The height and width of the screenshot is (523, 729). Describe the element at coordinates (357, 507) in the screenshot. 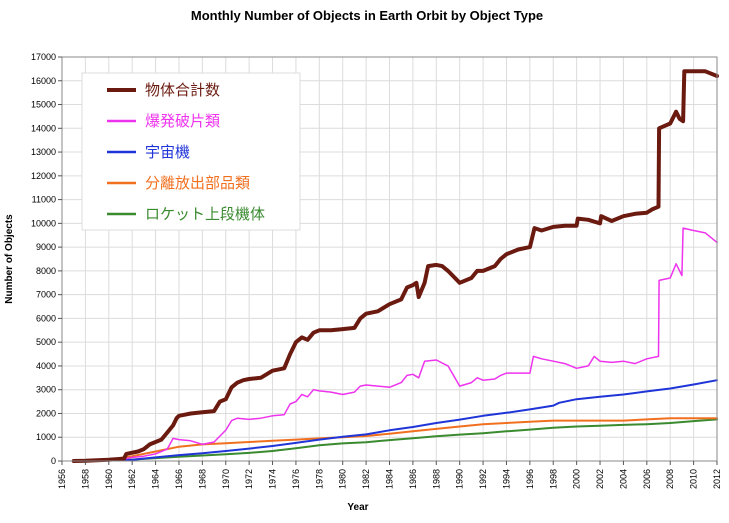

I see `x-axis-label: Year` at that location.